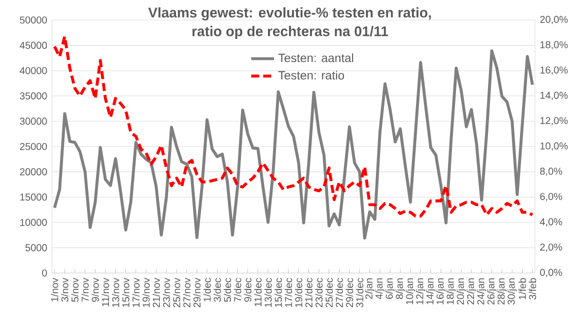 The width and height of the screenshot is (588, 329). I want to click on y2-tick-label: 18,0%, so click(554, 45).